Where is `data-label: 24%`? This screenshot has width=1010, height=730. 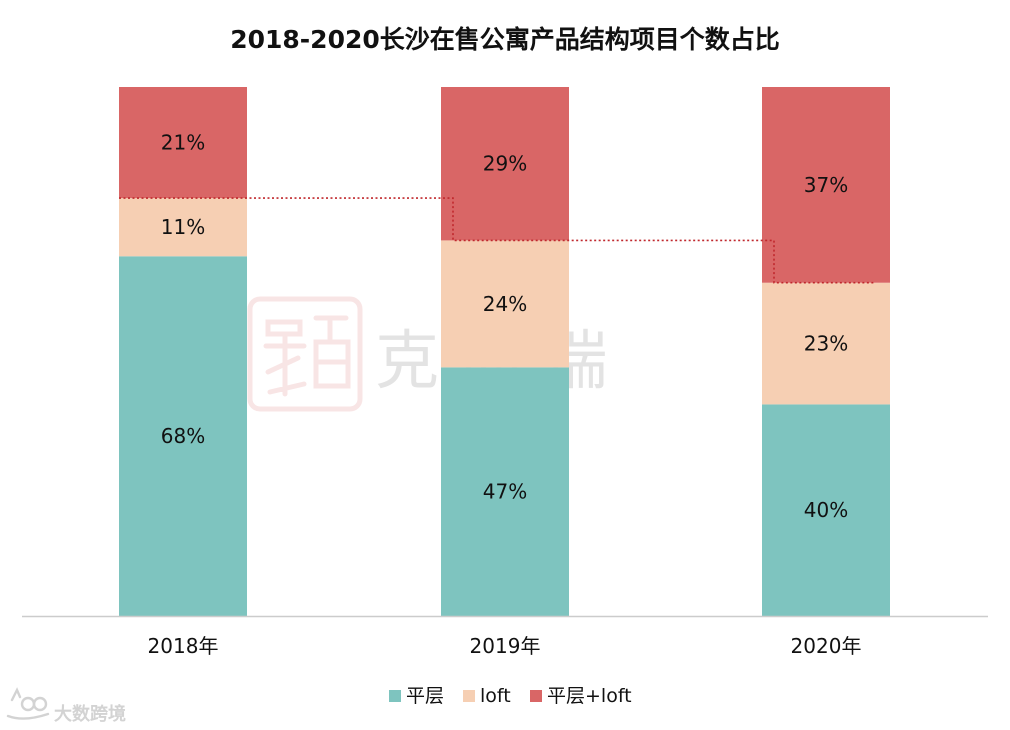 data-label: 24% is located at coordinates (505, 304).